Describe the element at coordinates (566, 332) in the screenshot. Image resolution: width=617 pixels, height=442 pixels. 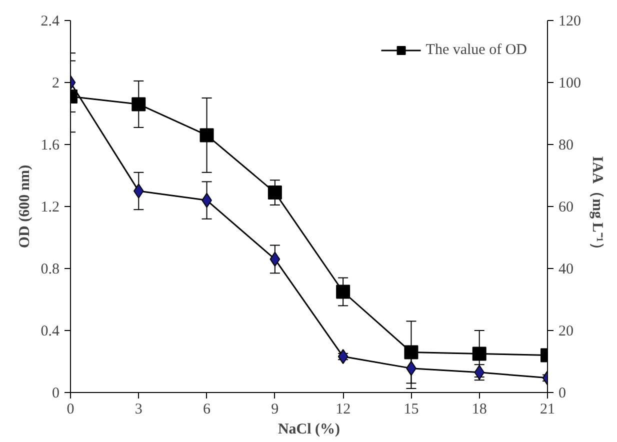
I see `y2-tick-label: 20` at that location.